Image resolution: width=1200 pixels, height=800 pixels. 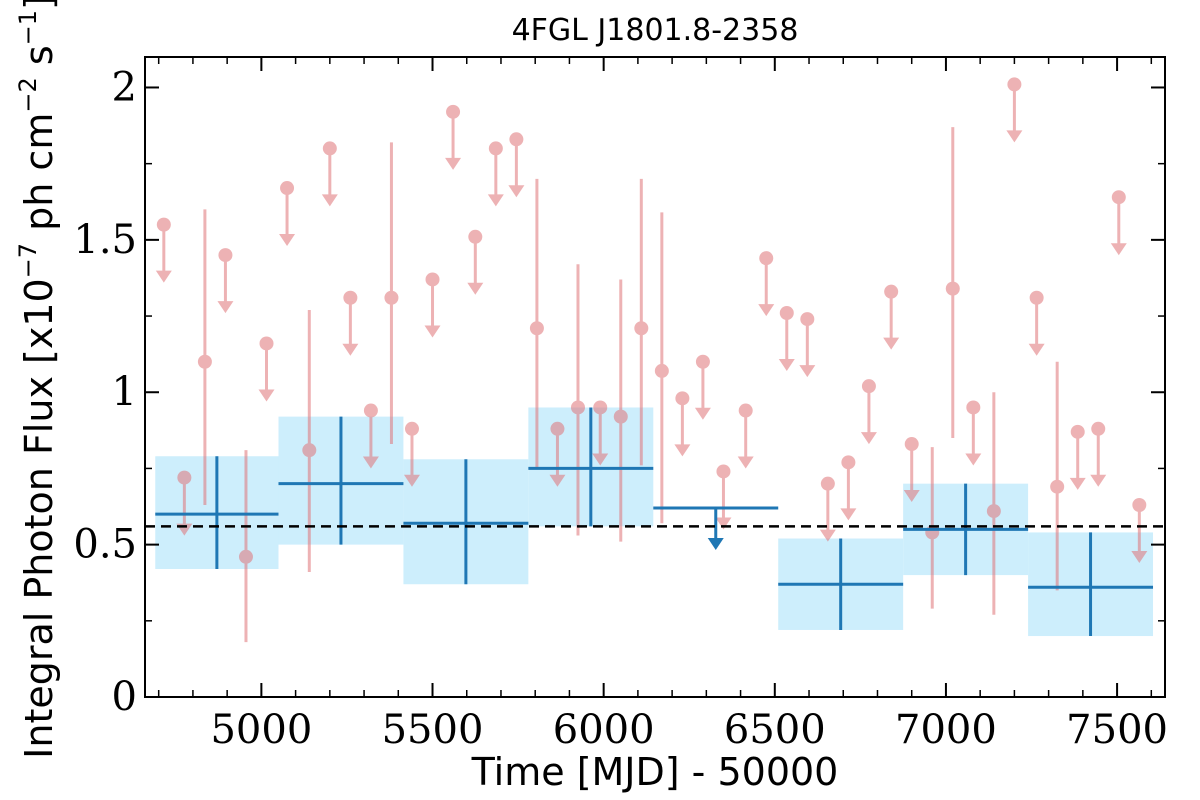 What do you see at coordinates (1117, 730) in the screenshot?
I see `x-tick-label: 7500` at bounding box center [1117, 730].